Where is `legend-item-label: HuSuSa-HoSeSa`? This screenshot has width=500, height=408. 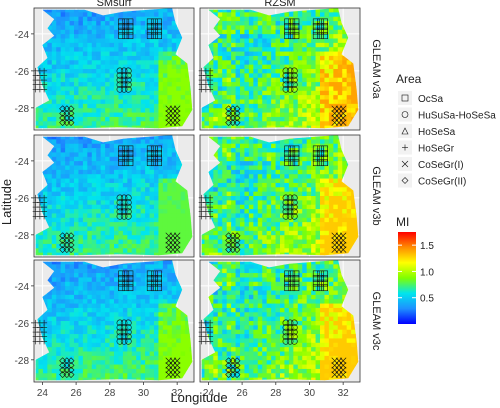 legend-item-label: HuSuSa-HoSeSa is located at coordinates (457, 116).